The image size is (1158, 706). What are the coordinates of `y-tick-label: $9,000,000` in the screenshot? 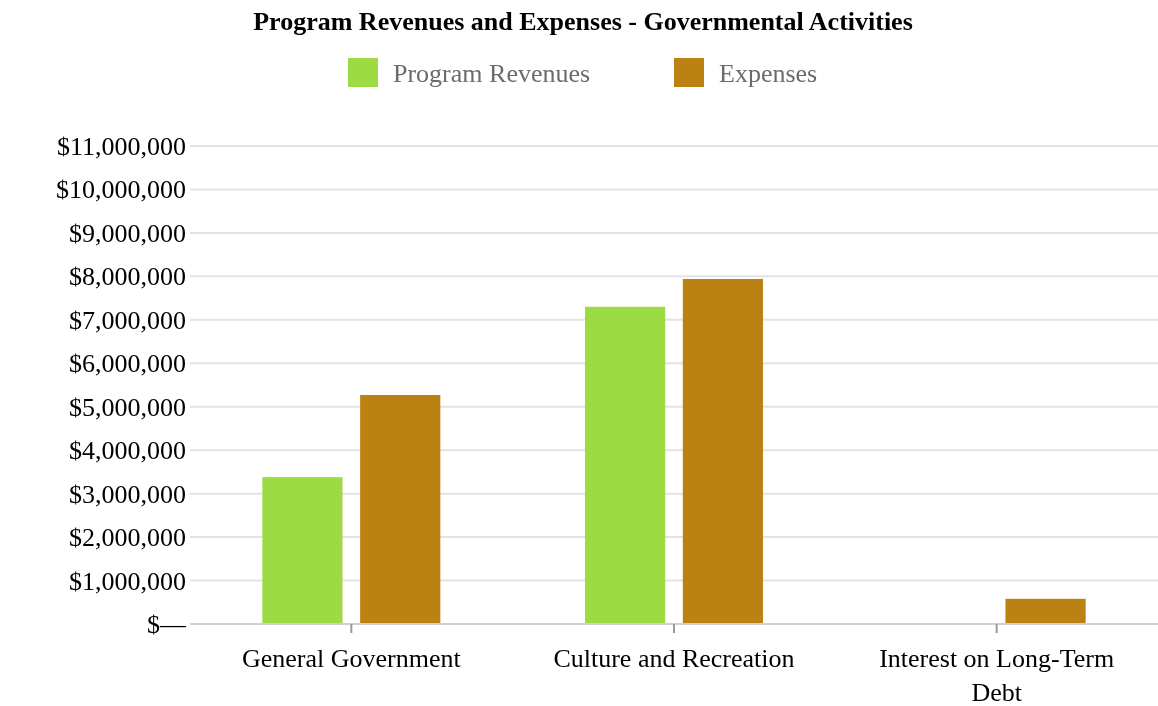 It's located at (127, 233).